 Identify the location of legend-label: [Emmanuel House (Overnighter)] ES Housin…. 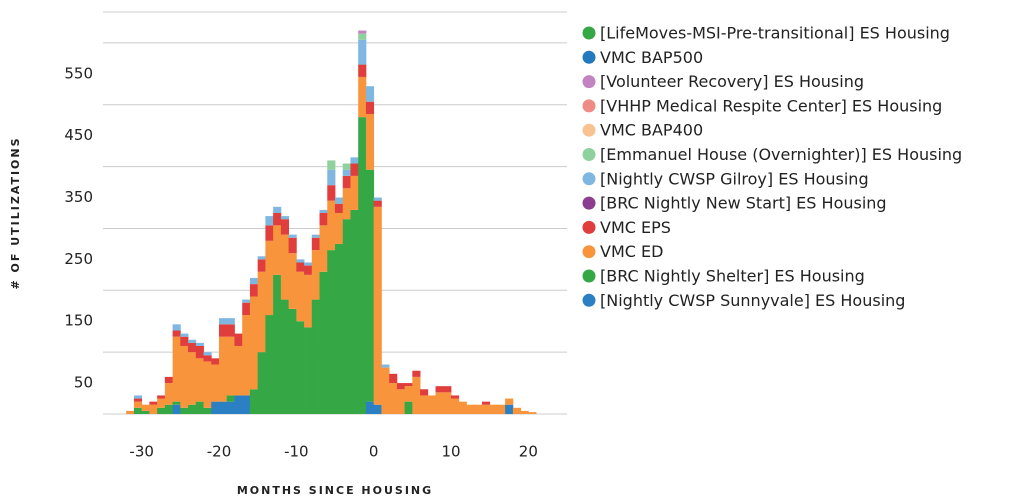
(781, 154).